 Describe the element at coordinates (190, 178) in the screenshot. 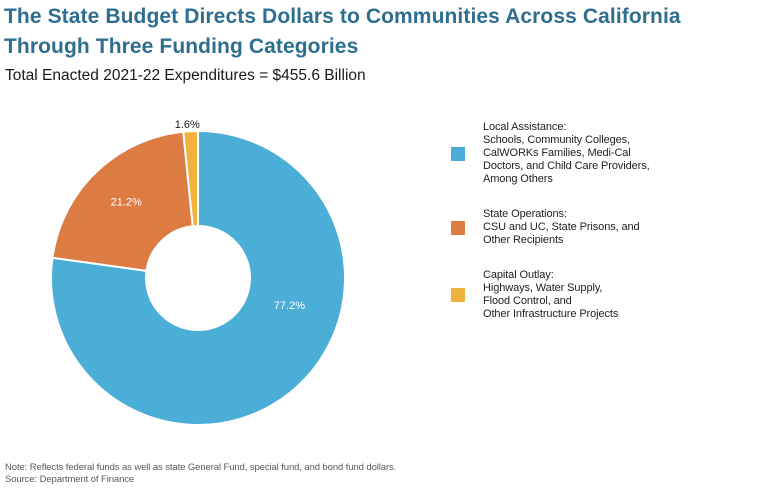

I see `pie-slice-capital-outlay` at that location.